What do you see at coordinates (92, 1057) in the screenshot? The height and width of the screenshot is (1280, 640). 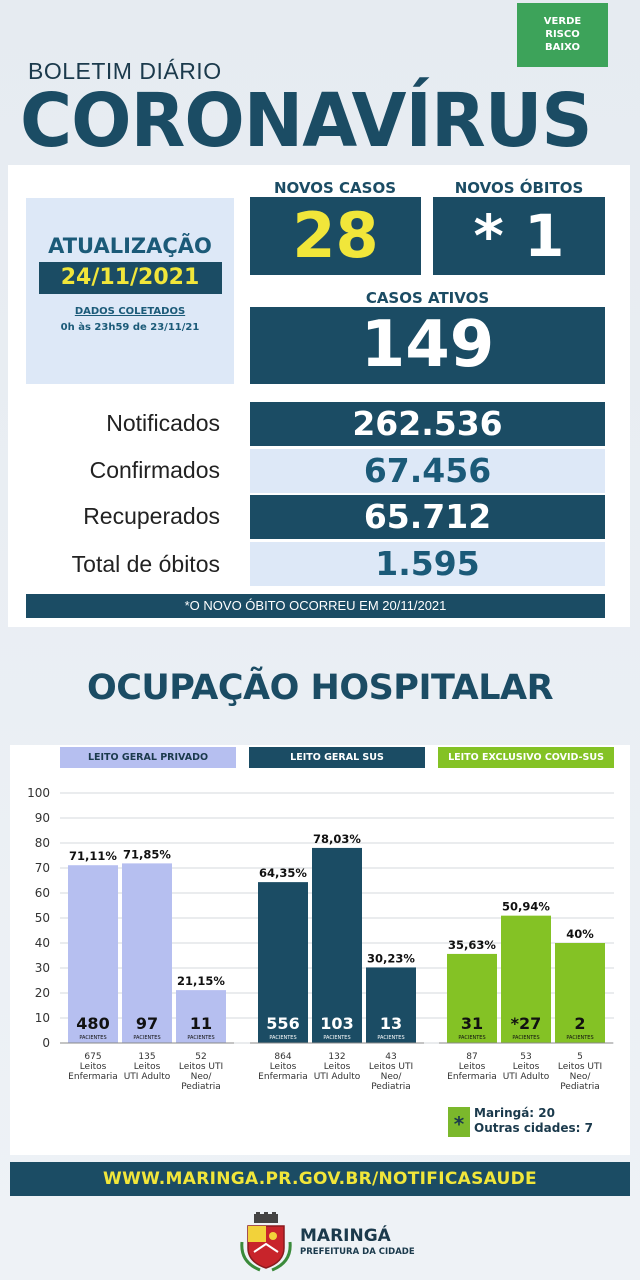 I see `beds-total: 675` at bounding box center [92, 1057].